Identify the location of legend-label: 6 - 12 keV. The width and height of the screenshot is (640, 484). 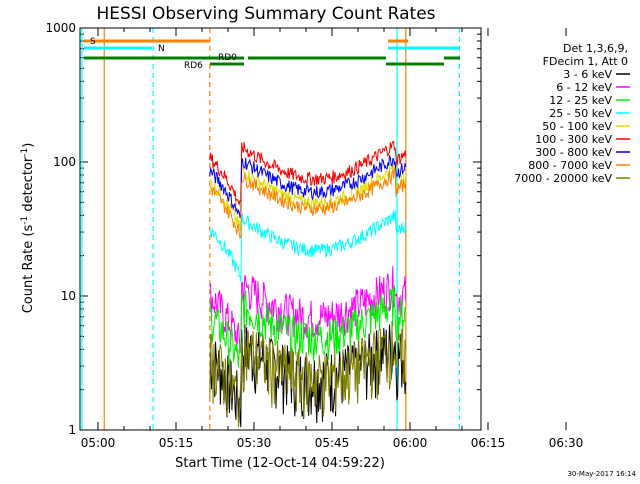
(584, 87).